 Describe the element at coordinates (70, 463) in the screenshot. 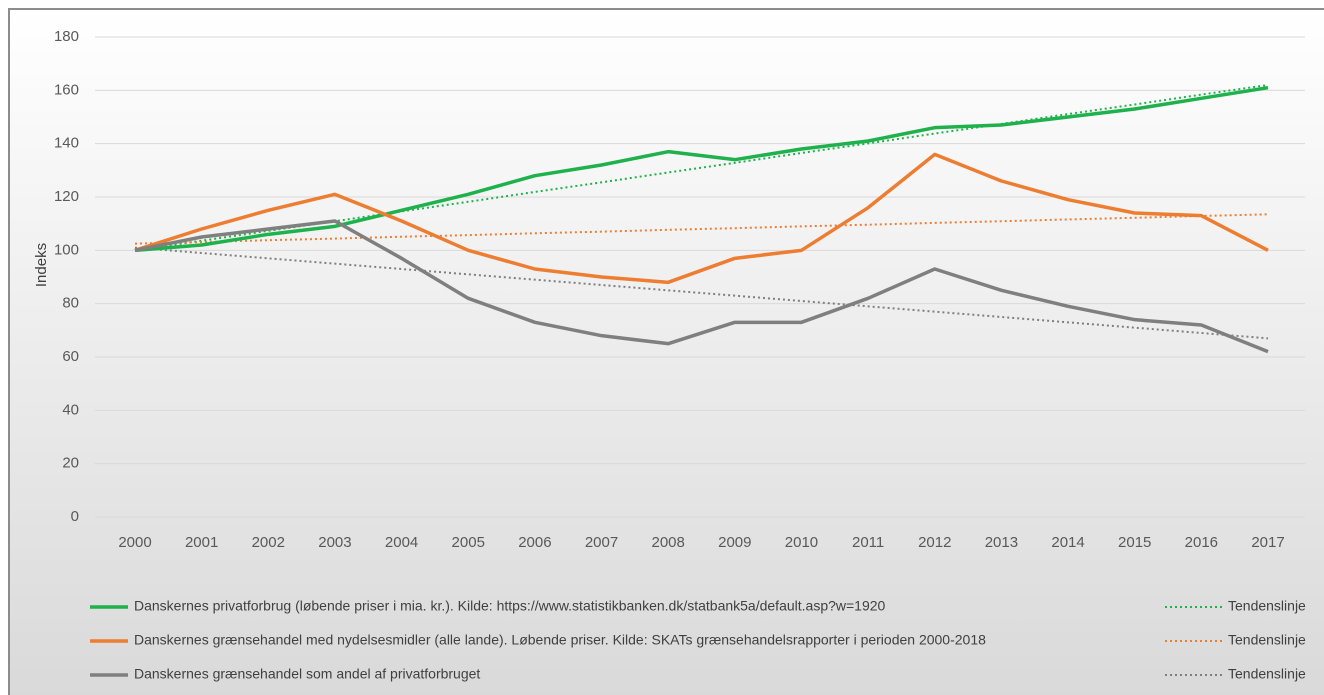

I see `y-tick-label: 20` at that location.